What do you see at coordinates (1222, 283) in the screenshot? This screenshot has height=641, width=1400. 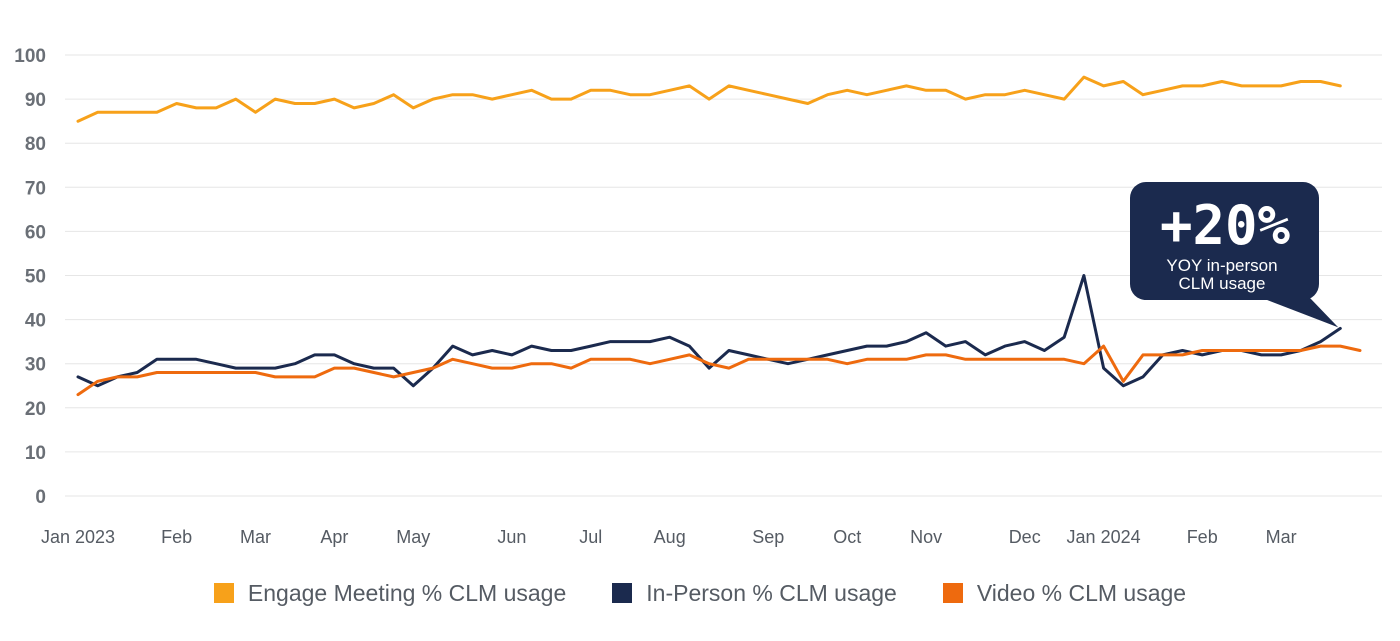 I see `callout-line-2: CLM usage` at bounding box center [1222, 283].